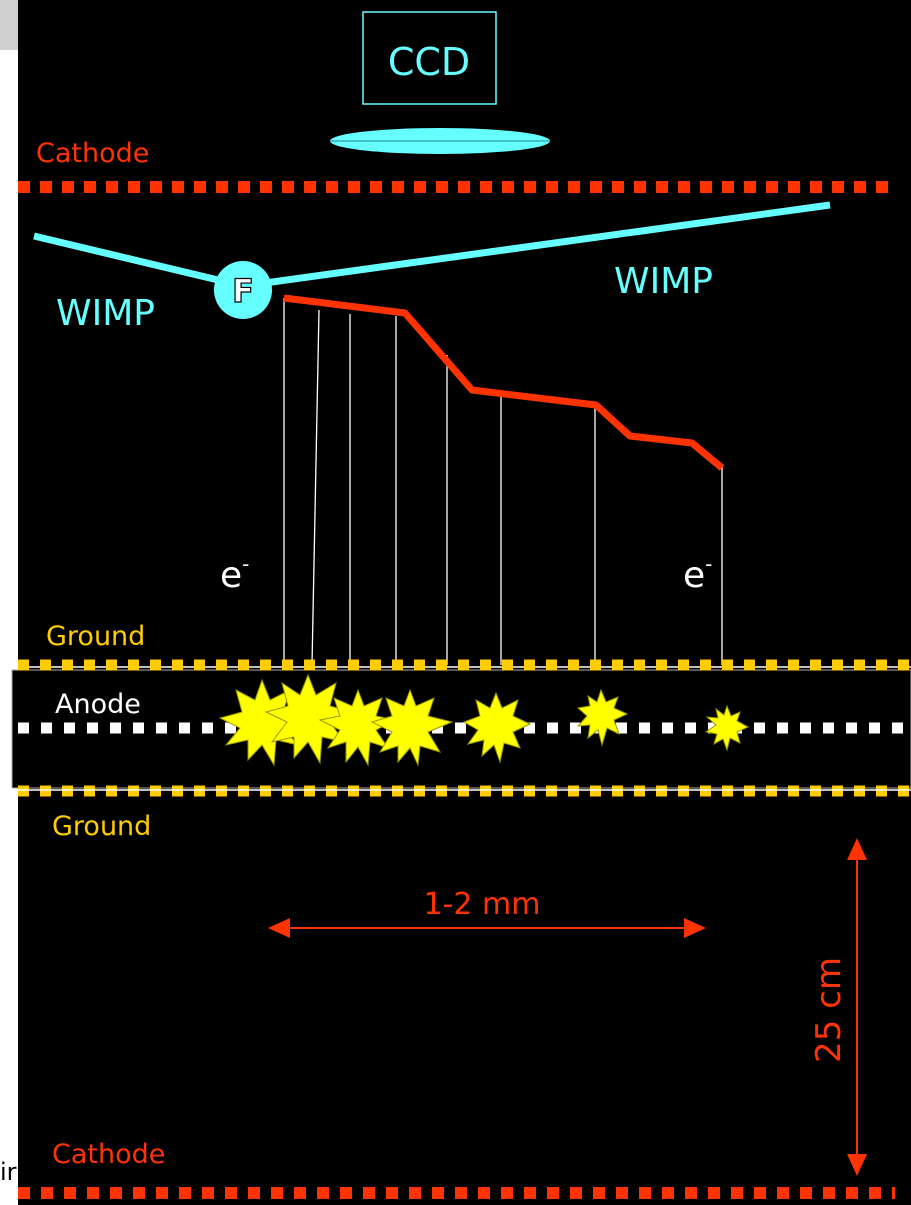 Image resolution: width=911 pixels, height=1205 pixels. I want to click on clipped-edge-text: ir, so click(8, 1172).